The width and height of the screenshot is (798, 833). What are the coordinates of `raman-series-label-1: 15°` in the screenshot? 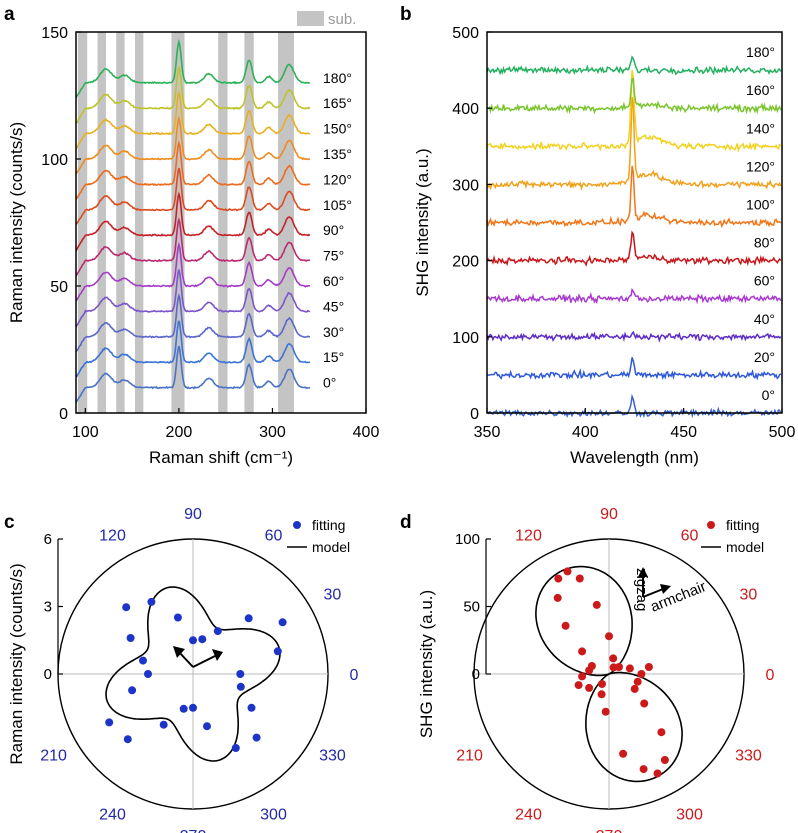 It's located at (333, 357).